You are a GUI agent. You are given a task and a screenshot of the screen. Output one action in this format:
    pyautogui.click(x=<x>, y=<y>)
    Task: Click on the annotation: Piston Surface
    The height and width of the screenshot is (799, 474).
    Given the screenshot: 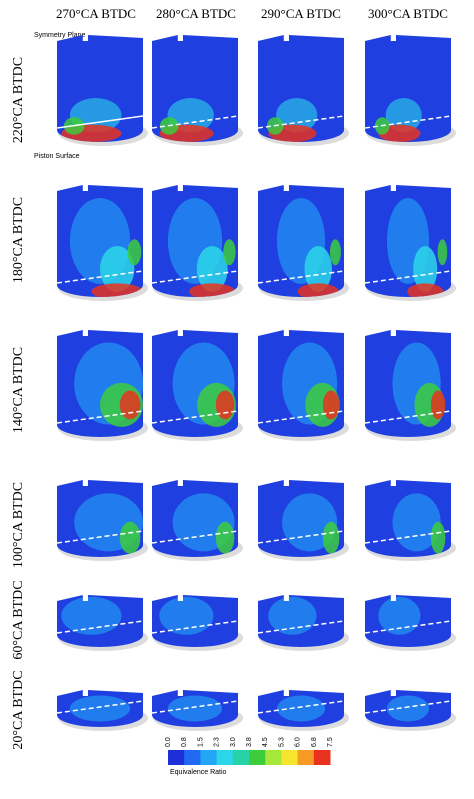 What is the action you would take?
    pyautogui.click(x=57, y=156)
    